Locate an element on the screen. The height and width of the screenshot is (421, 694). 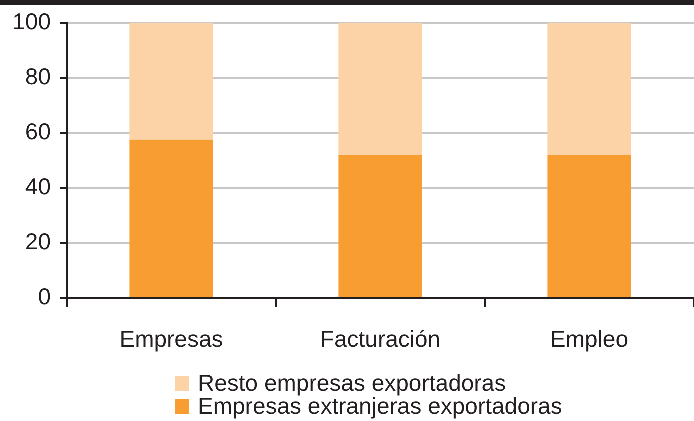
legend-label: Resto empresas exportadoras is located at coordinates (352, 383).